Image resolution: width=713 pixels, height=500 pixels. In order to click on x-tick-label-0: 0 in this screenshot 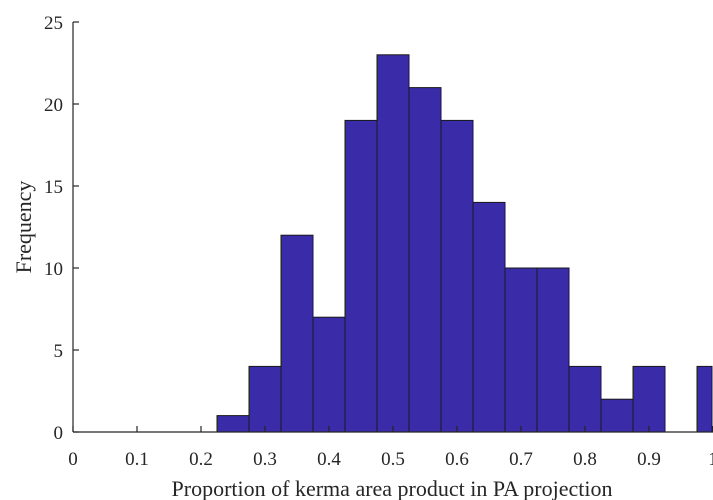, I will do `click(73, 459)`.